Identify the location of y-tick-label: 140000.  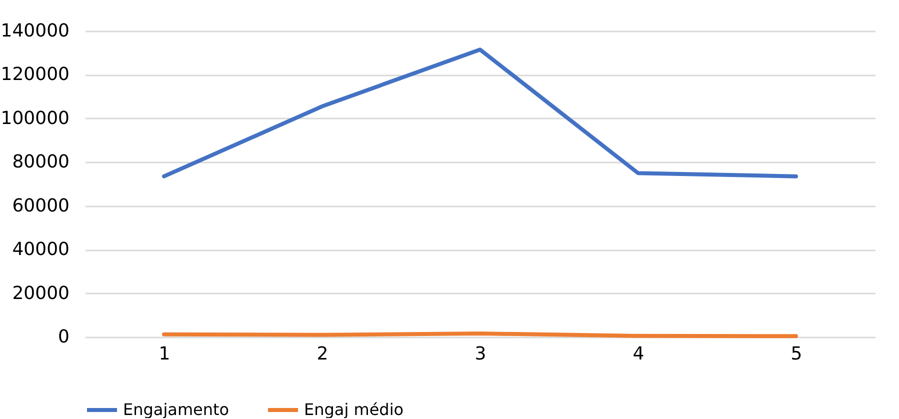
(35, 31).